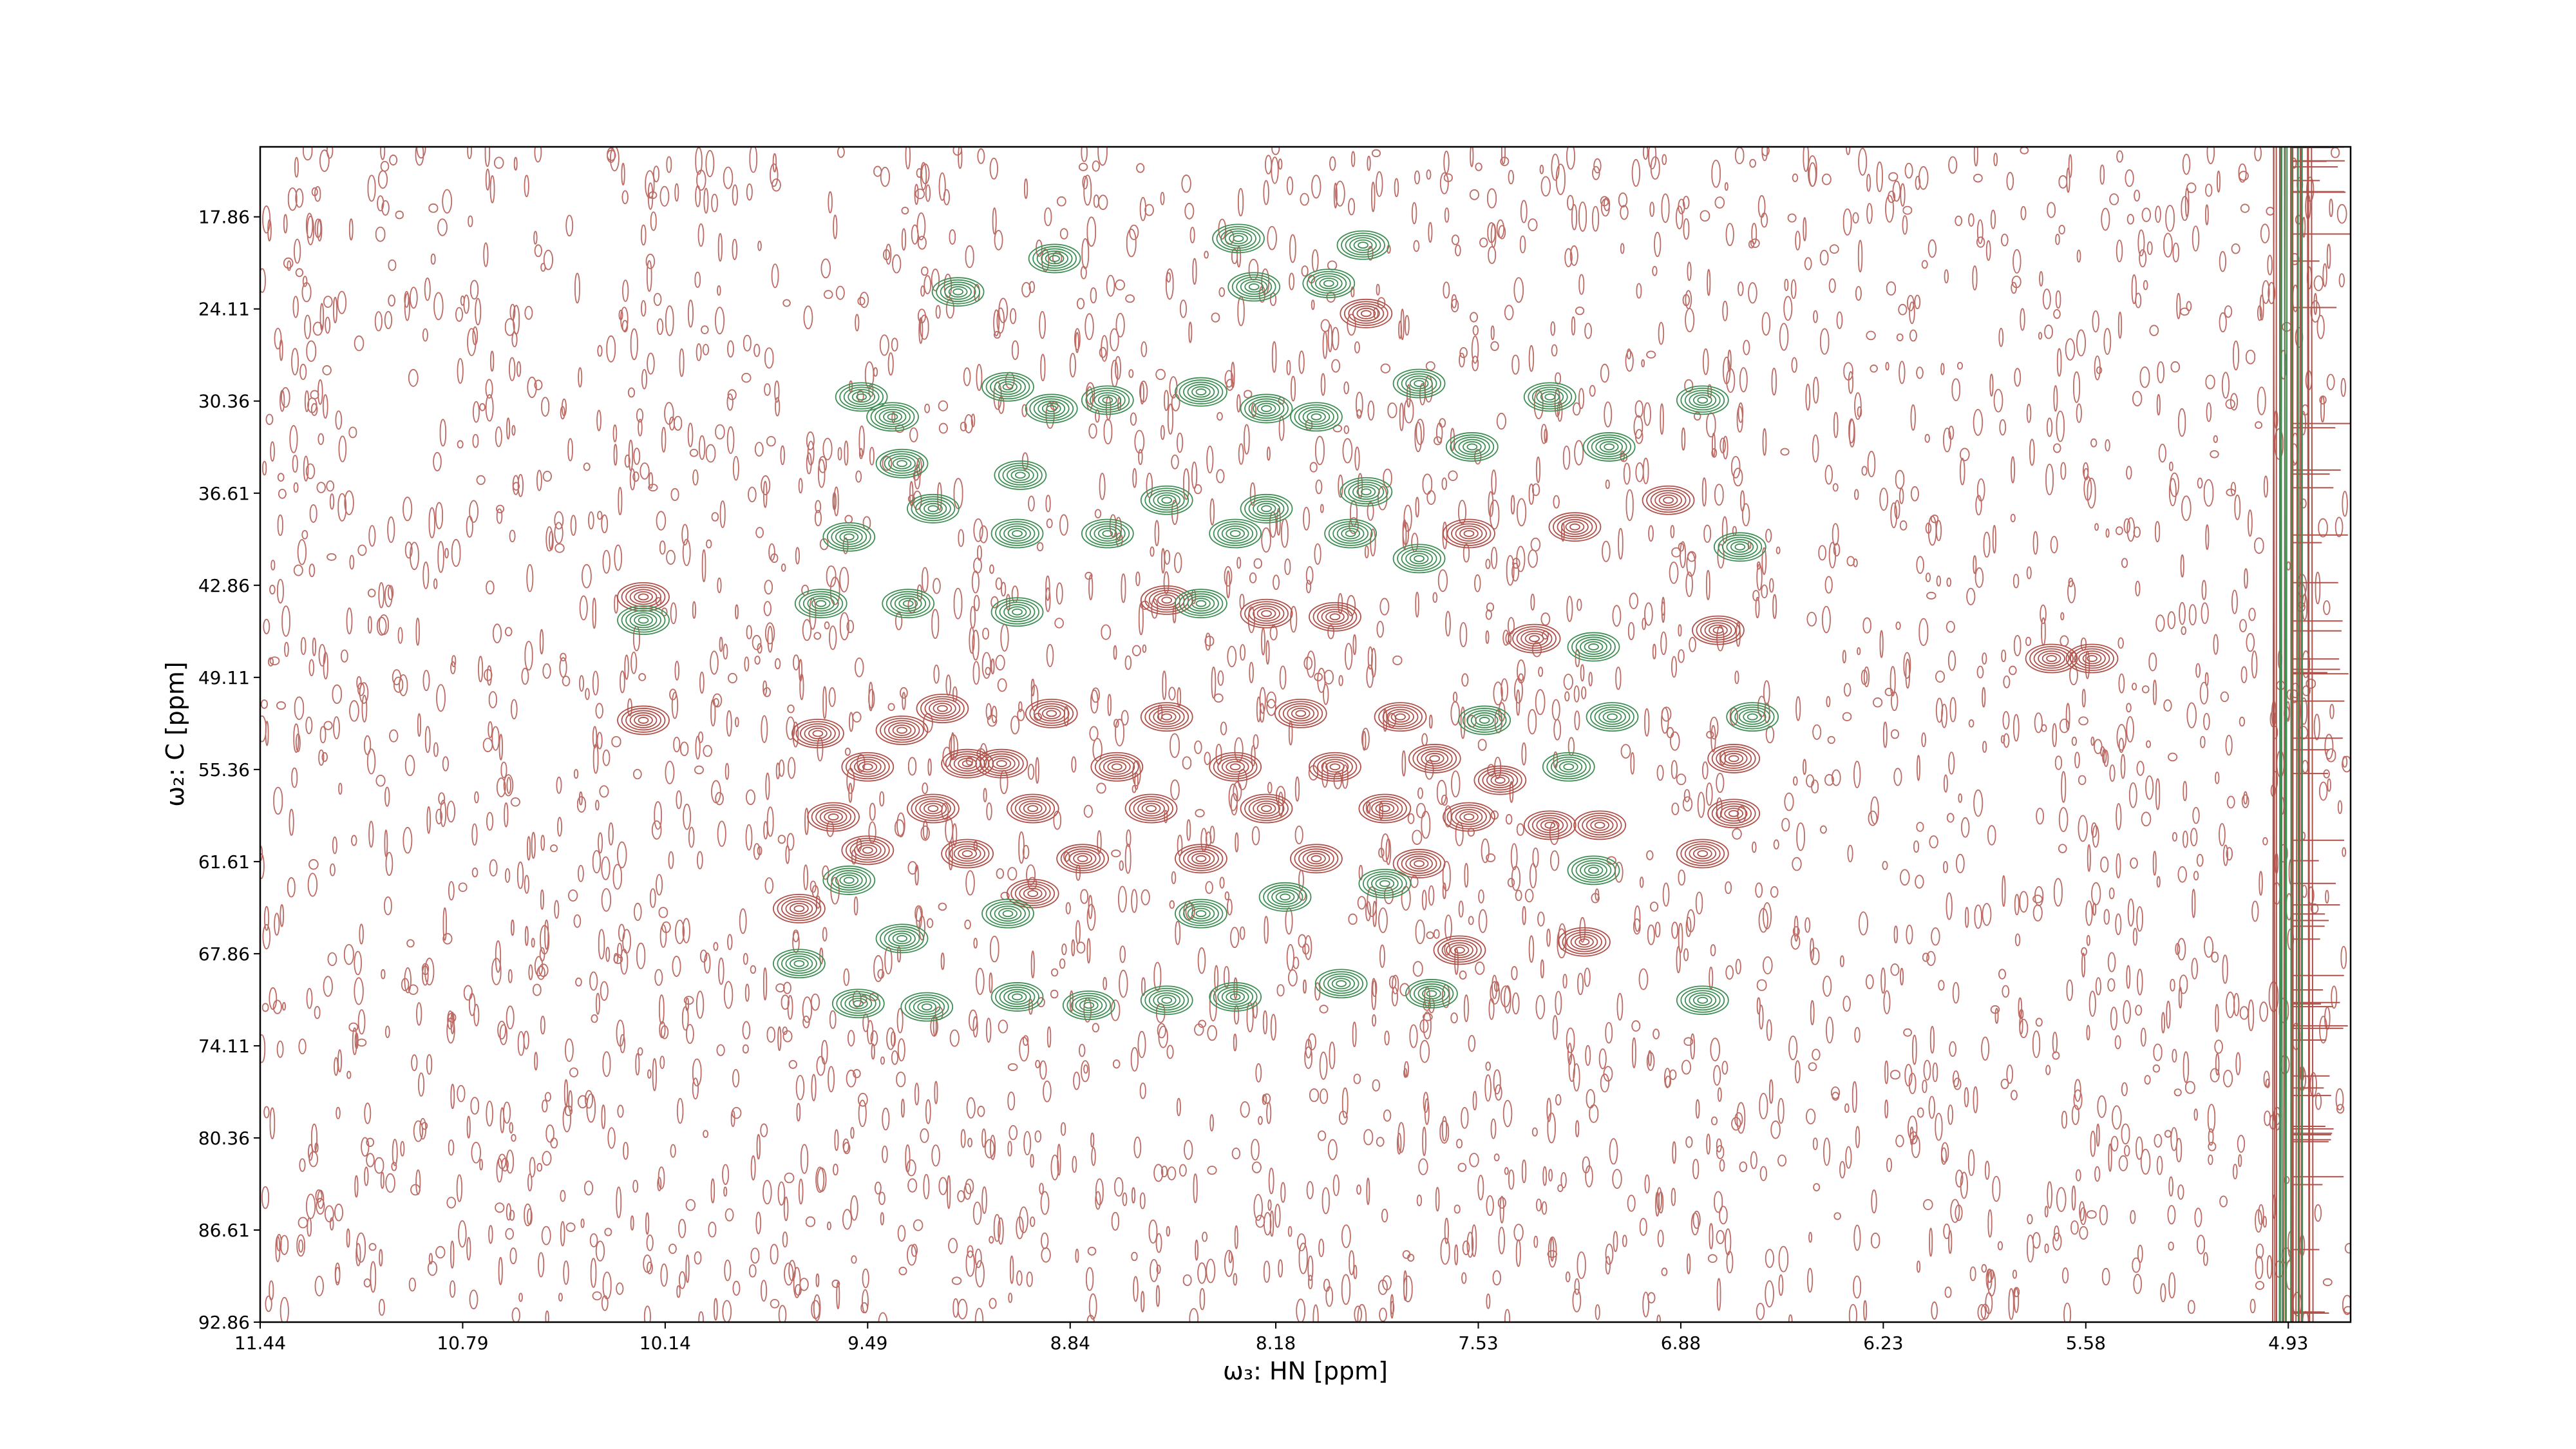 The image size is (2576, 1449). Describe the element at coordinates (224, 862) in the screenshot. I see `y-tick-label: 61.61` at that location.